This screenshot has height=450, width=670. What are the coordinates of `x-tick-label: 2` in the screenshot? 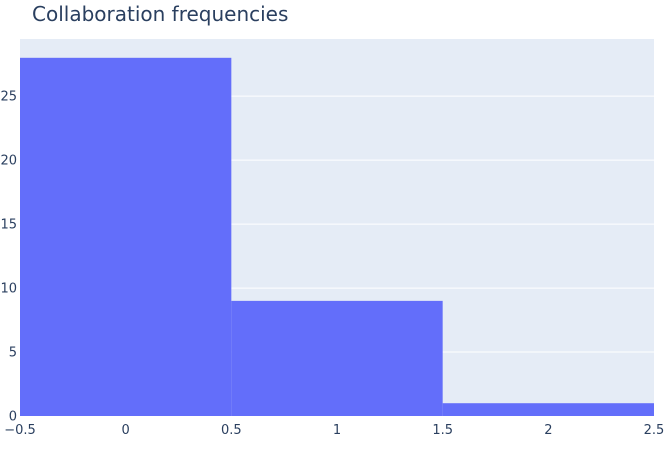 It's located at (548, 430).